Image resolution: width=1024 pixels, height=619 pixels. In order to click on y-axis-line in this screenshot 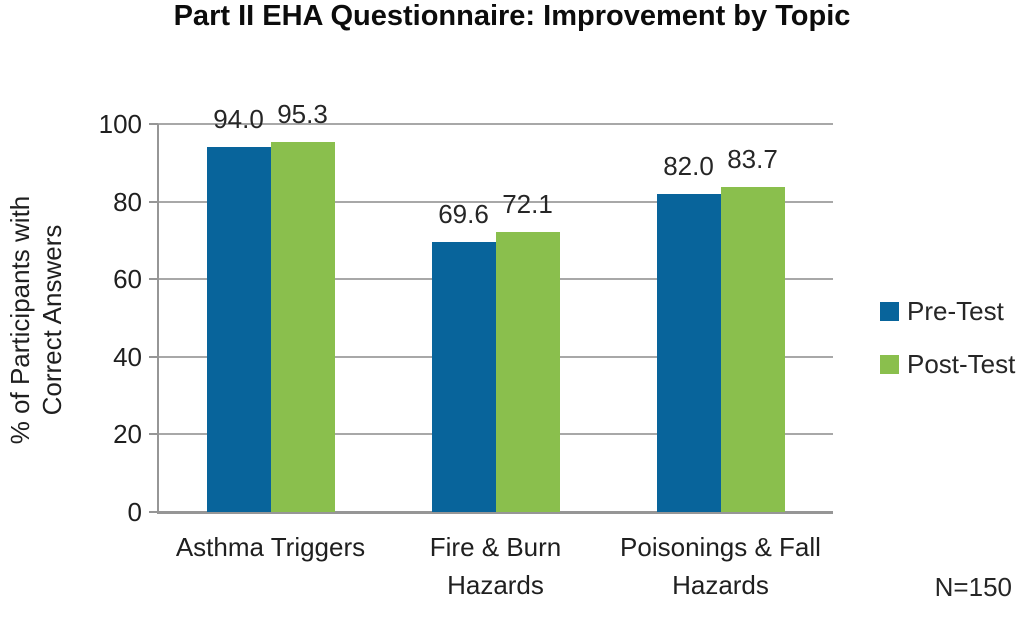, I will do `click(158, 319)`.